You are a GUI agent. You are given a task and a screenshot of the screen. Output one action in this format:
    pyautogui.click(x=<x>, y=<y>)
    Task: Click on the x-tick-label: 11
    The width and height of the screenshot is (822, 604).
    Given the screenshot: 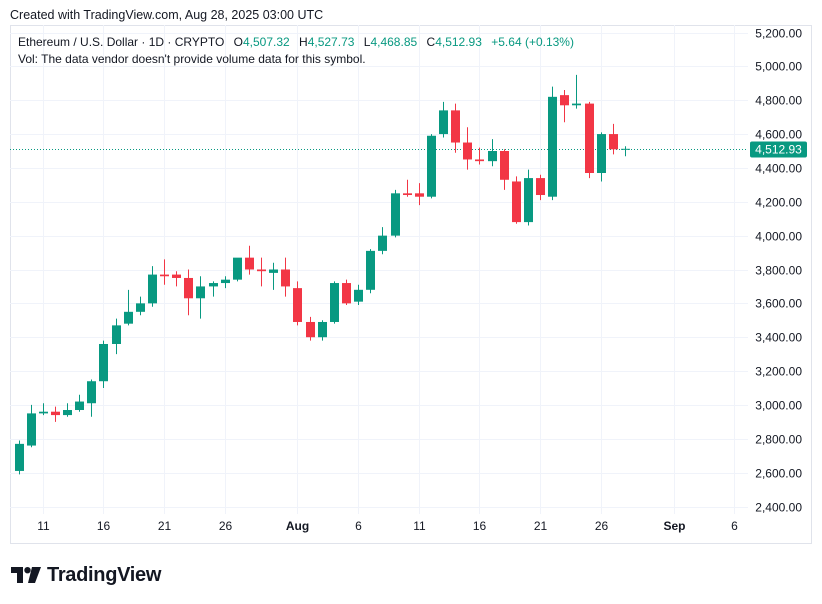 What is the action you would take?
    pyautogui.click(x=419, y=526)
    